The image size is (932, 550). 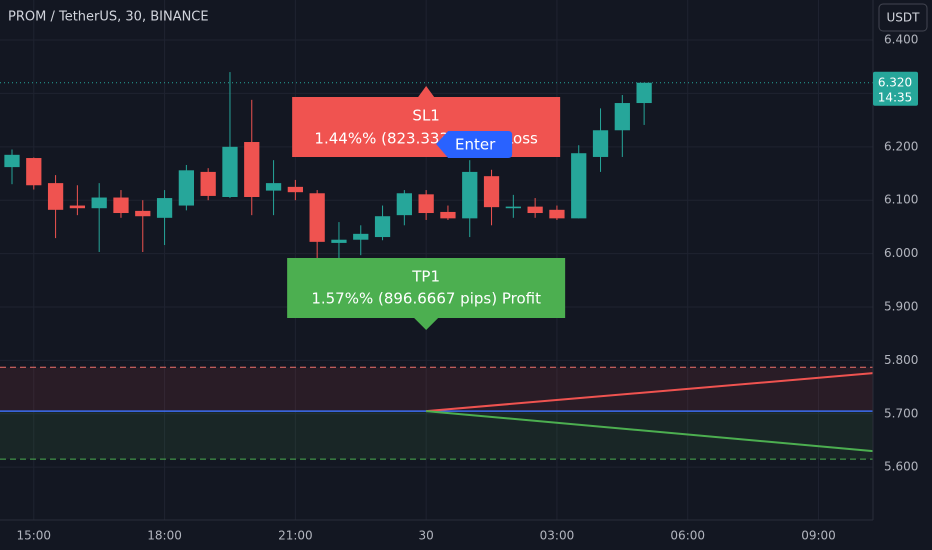 I want to click on entry-tag, so click(x=474, y=144).